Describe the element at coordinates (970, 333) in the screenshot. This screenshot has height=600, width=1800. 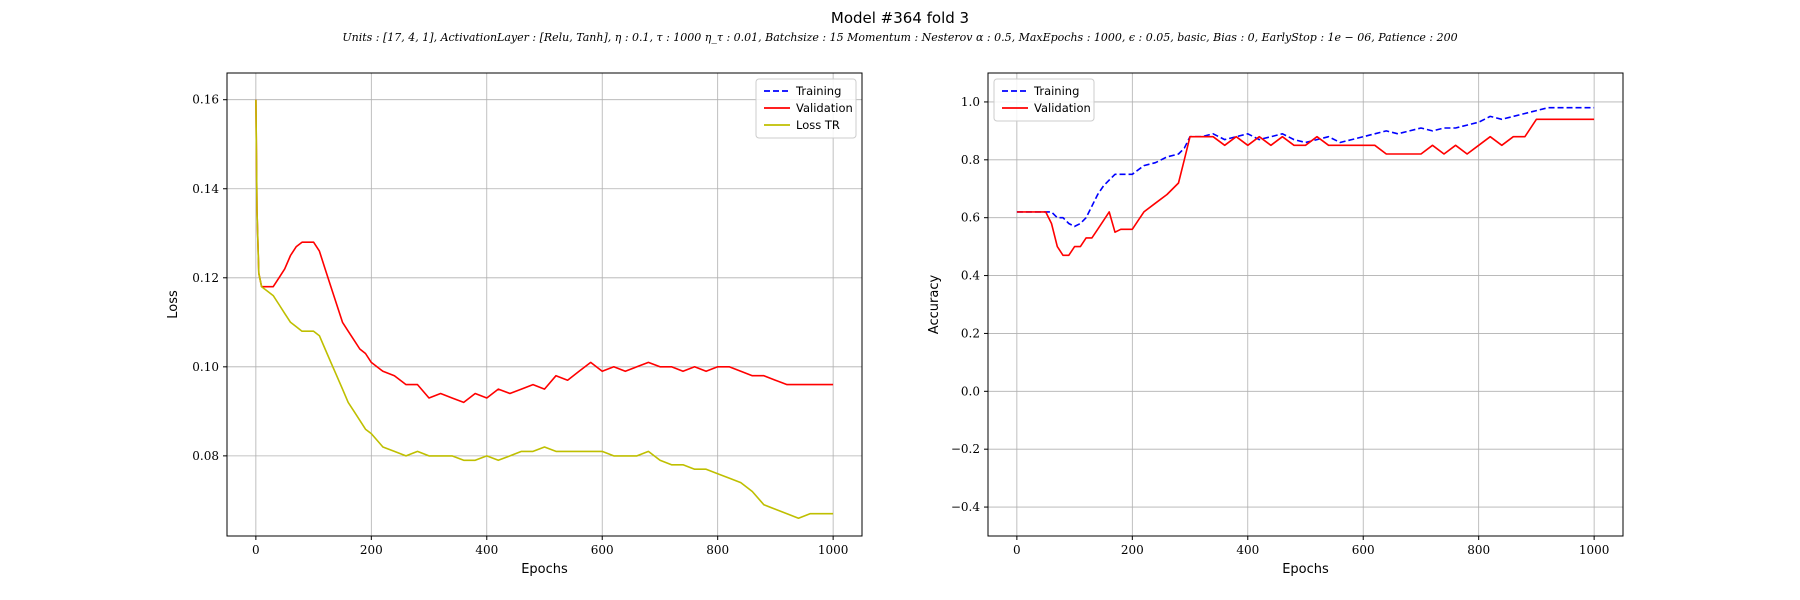
I see `y-tick-label: 0.2` at that location.